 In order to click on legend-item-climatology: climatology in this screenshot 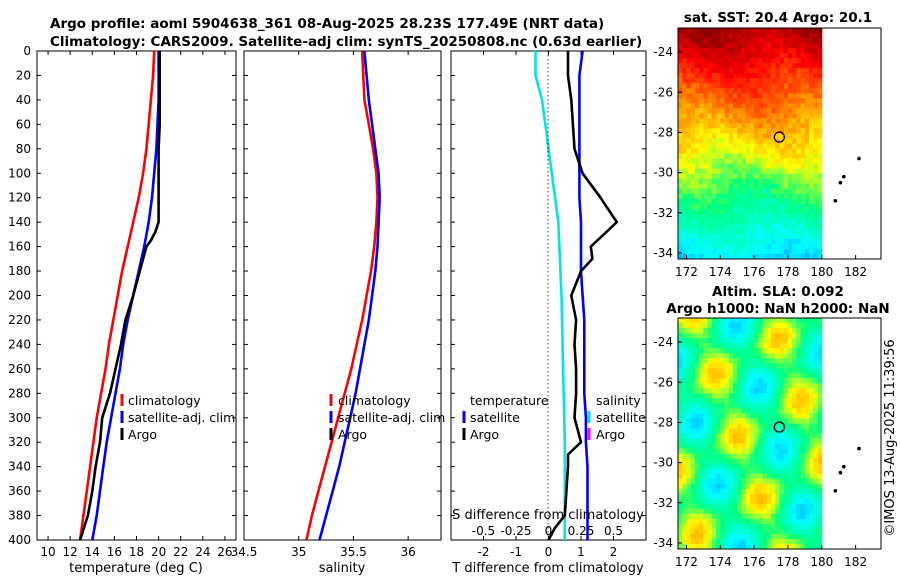, I will do `click(374, 400)`.